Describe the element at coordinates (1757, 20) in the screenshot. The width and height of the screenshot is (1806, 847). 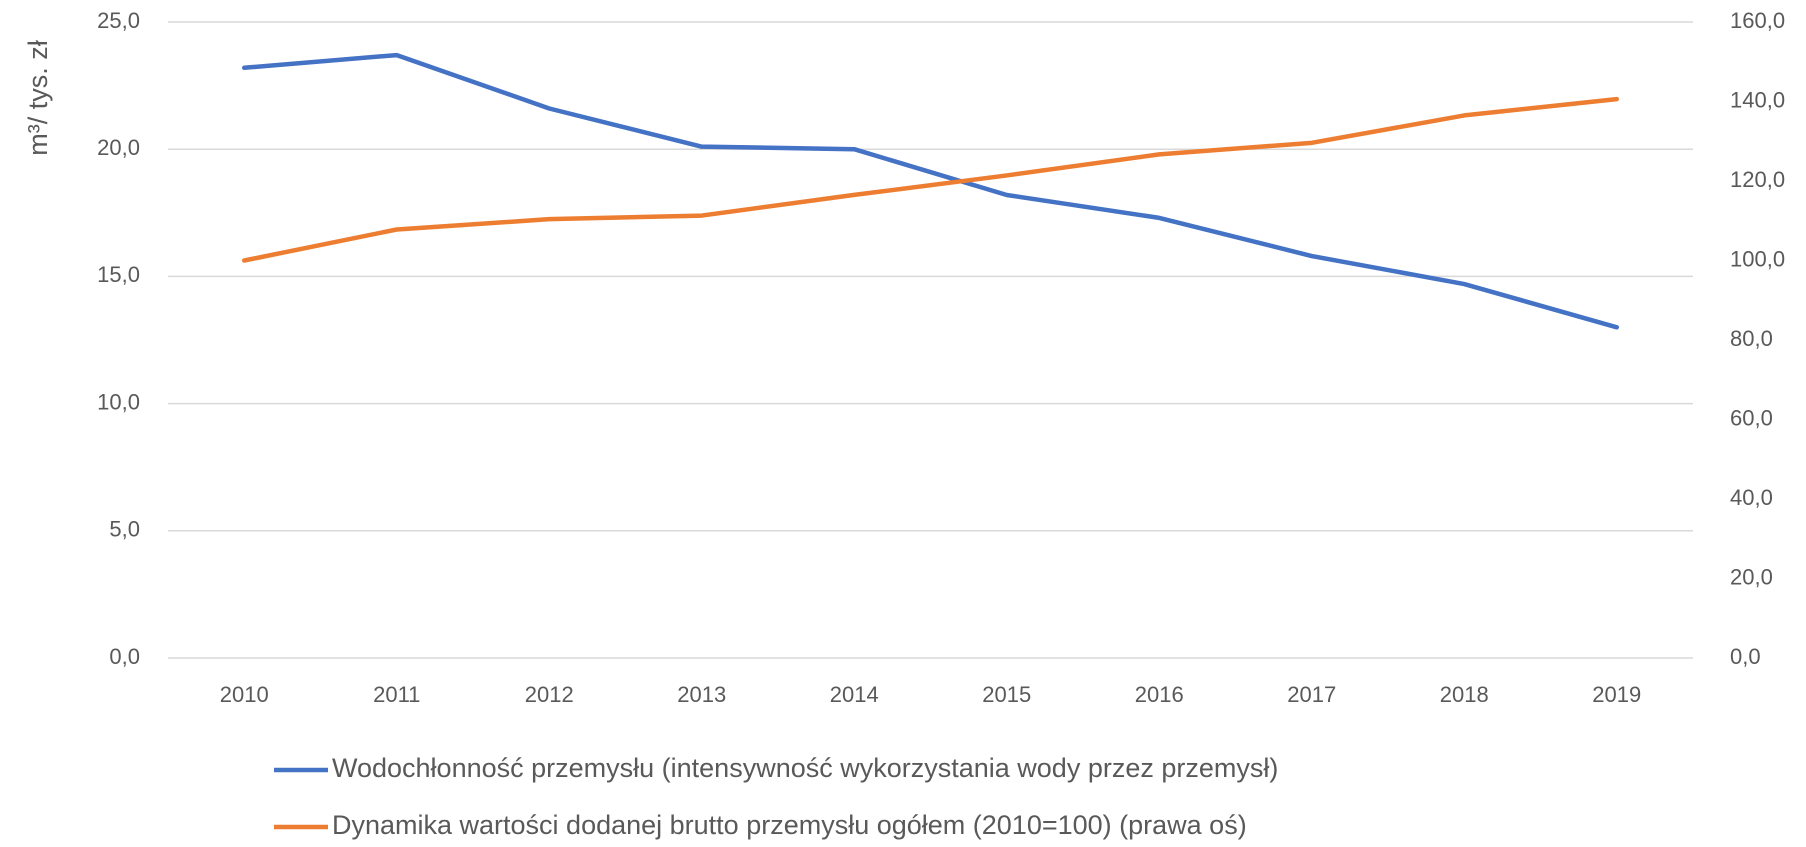
I see `y2-tick-label: 160,0` at that location.